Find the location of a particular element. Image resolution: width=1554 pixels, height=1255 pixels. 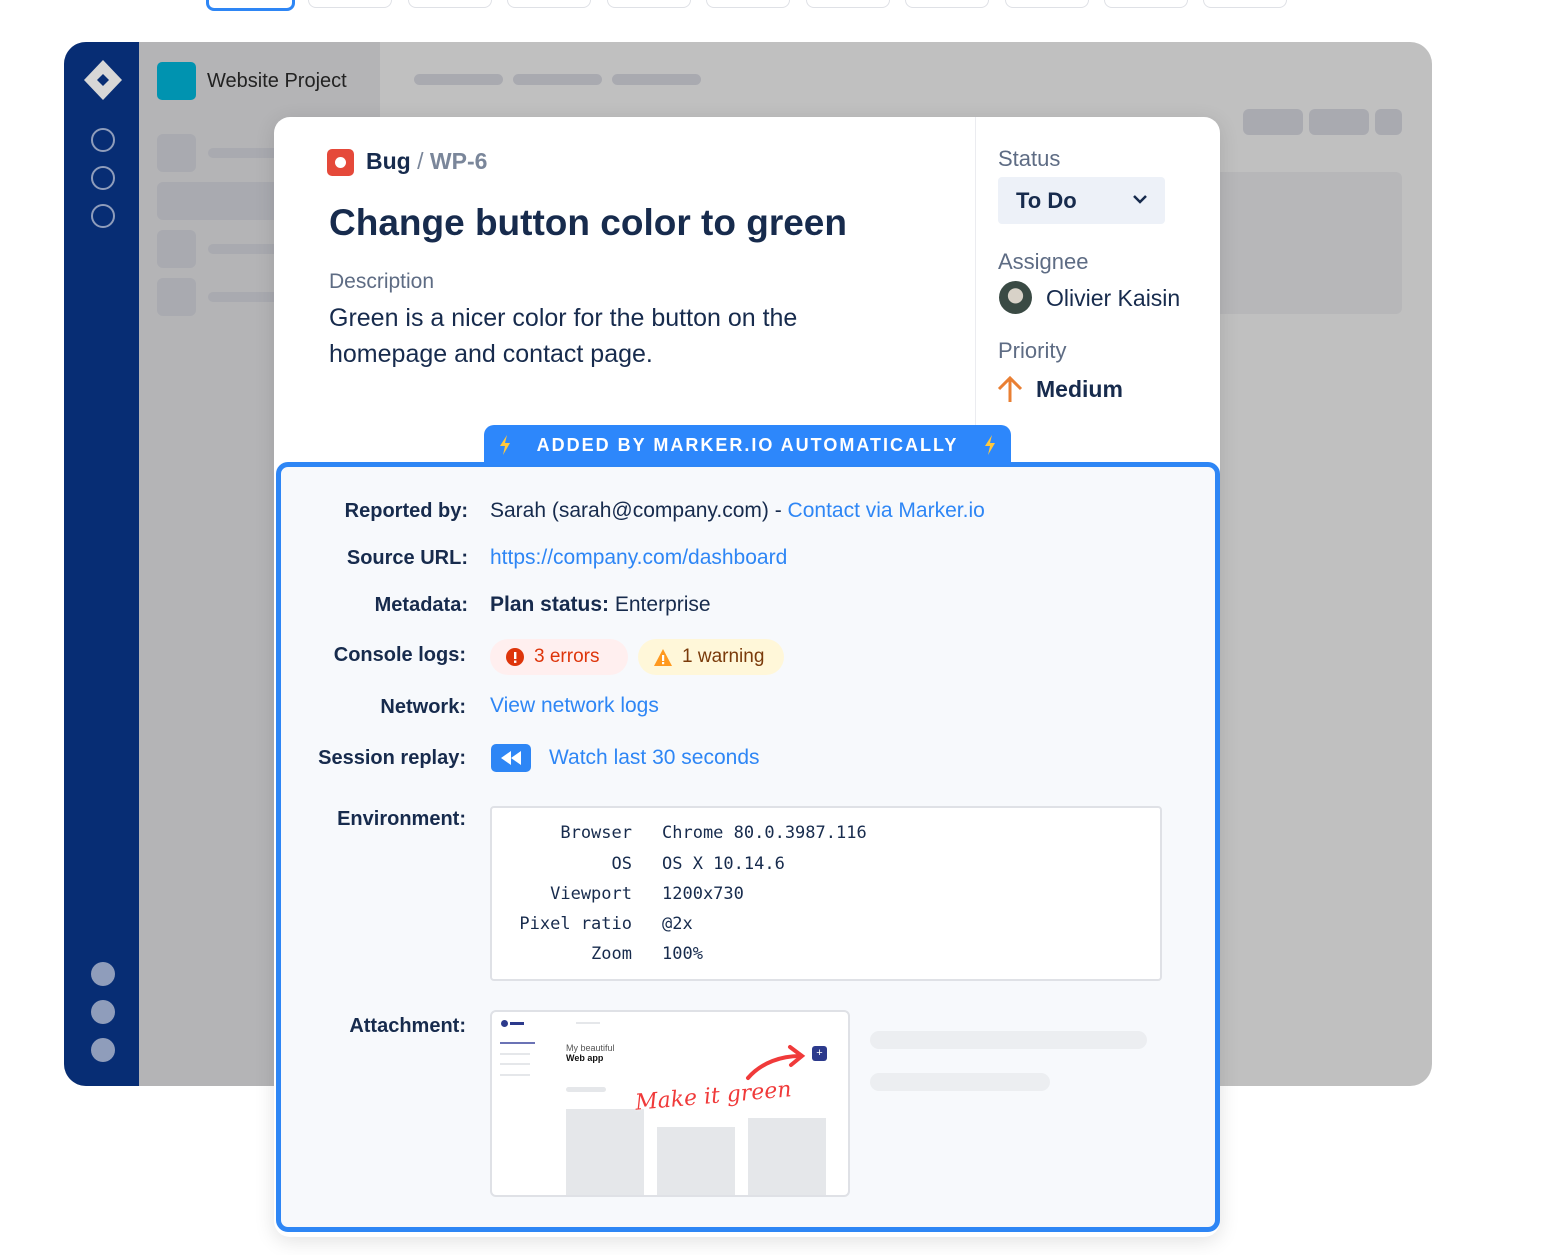

env-key: Viewport is located at coordinates (591, 894).